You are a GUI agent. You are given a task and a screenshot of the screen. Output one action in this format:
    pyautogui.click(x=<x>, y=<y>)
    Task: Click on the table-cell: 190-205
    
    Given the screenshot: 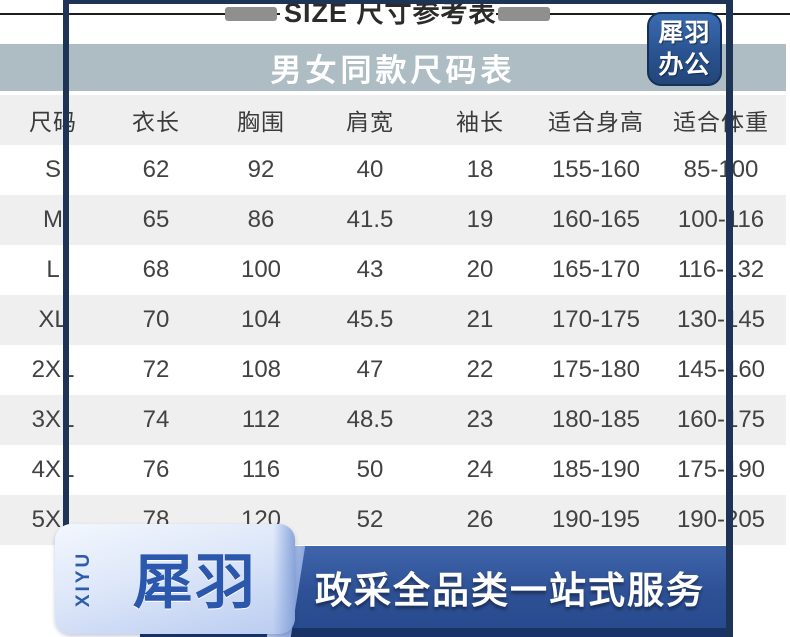 What is the action you would take?
    pyautogui.click(x=721, y=520)
    